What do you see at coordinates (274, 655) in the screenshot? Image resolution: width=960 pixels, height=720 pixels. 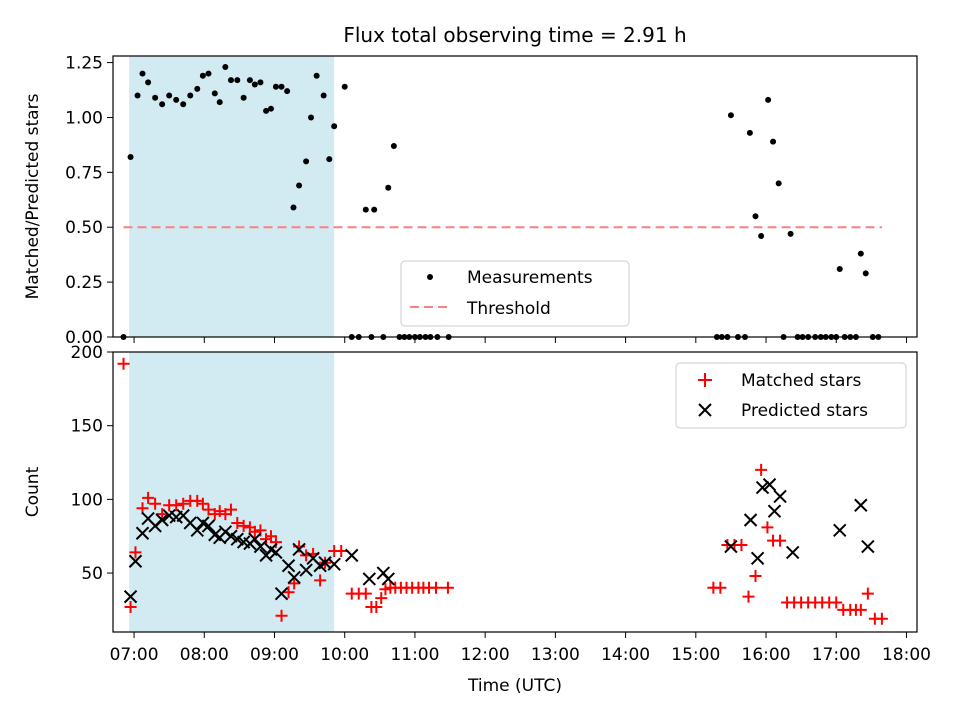 I see `x-tick-label: 09:00` at bounding box center [274, 655].